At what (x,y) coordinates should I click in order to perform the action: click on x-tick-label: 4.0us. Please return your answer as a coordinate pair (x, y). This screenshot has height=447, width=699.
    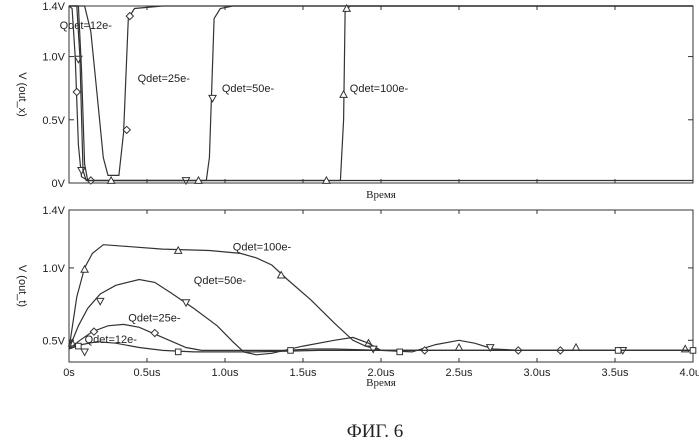
    Looking at the image, I should click on (689, 373).